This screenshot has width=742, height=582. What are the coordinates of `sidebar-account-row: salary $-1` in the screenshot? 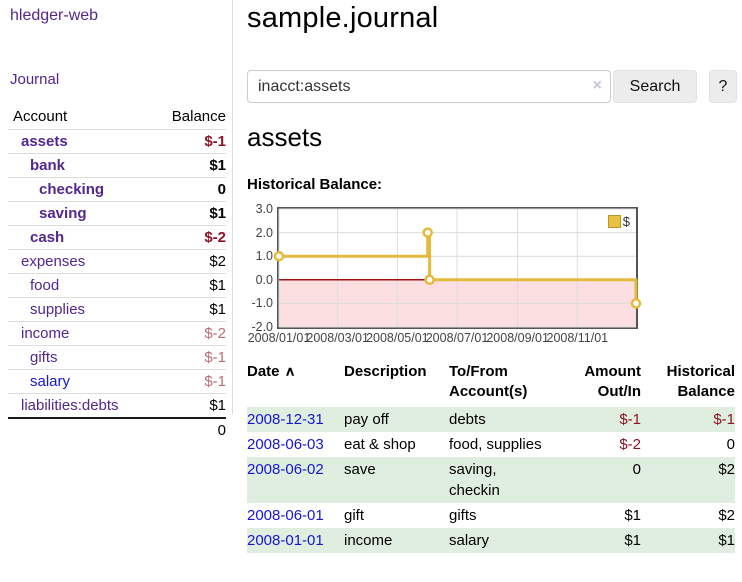 It's located at (117, 381).